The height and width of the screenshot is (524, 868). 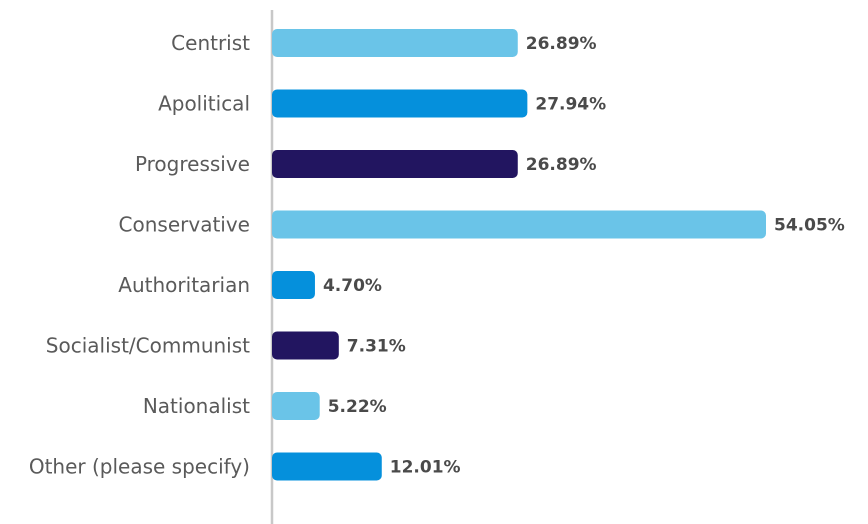 I want to click on bar-row: Centrist 26.89%, so click(x=384, y=43).